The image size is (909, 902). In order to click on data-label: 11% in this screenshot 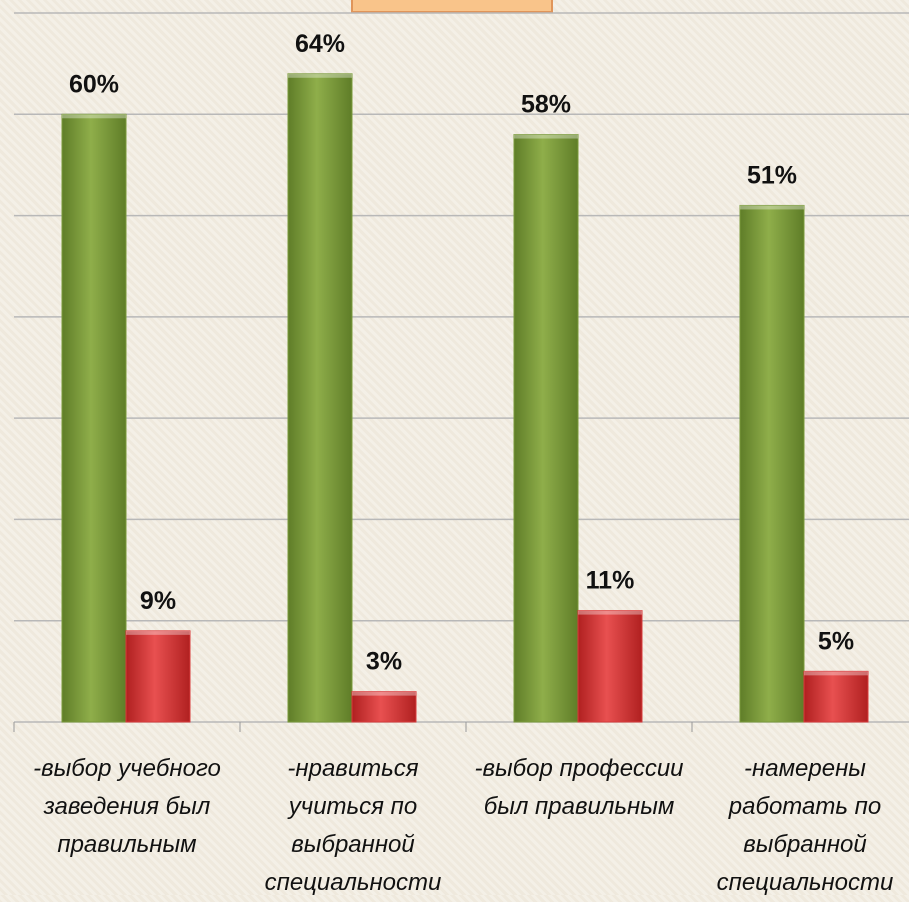, I will do `click(610, 581)`.